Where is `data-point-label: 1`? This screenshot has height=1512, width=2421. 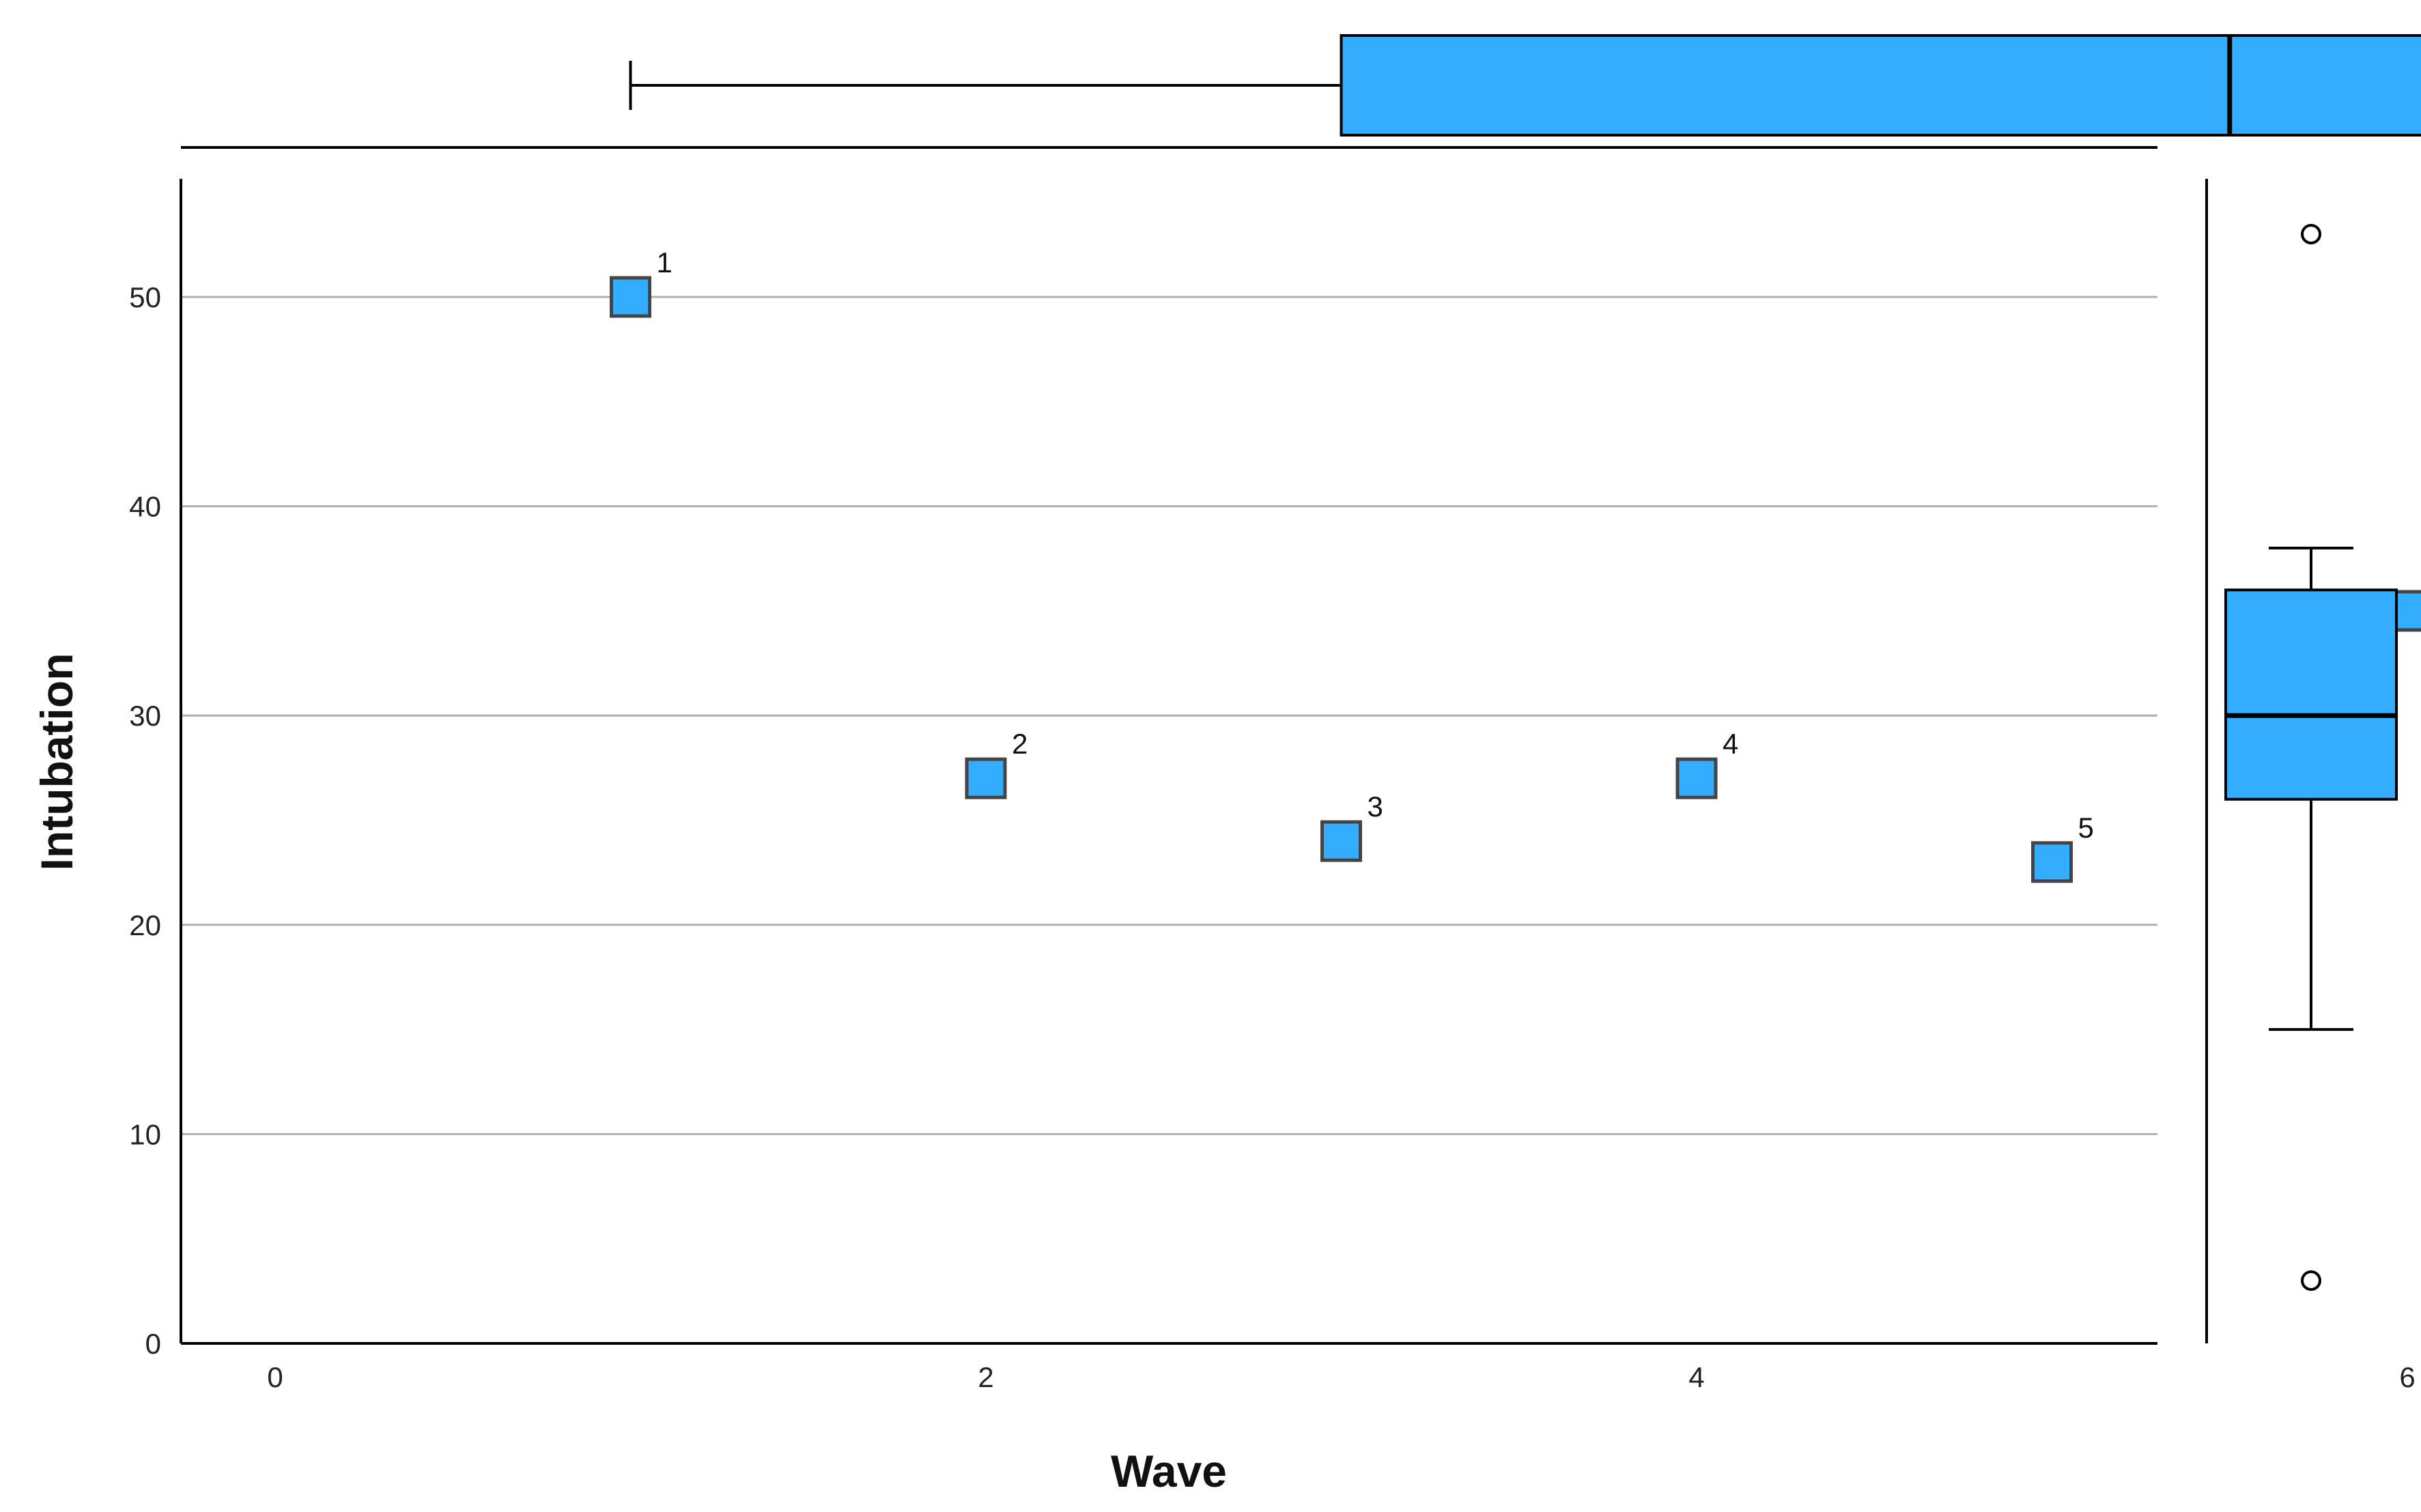 data-point-label: 1 is located at coordinates (664, 262).